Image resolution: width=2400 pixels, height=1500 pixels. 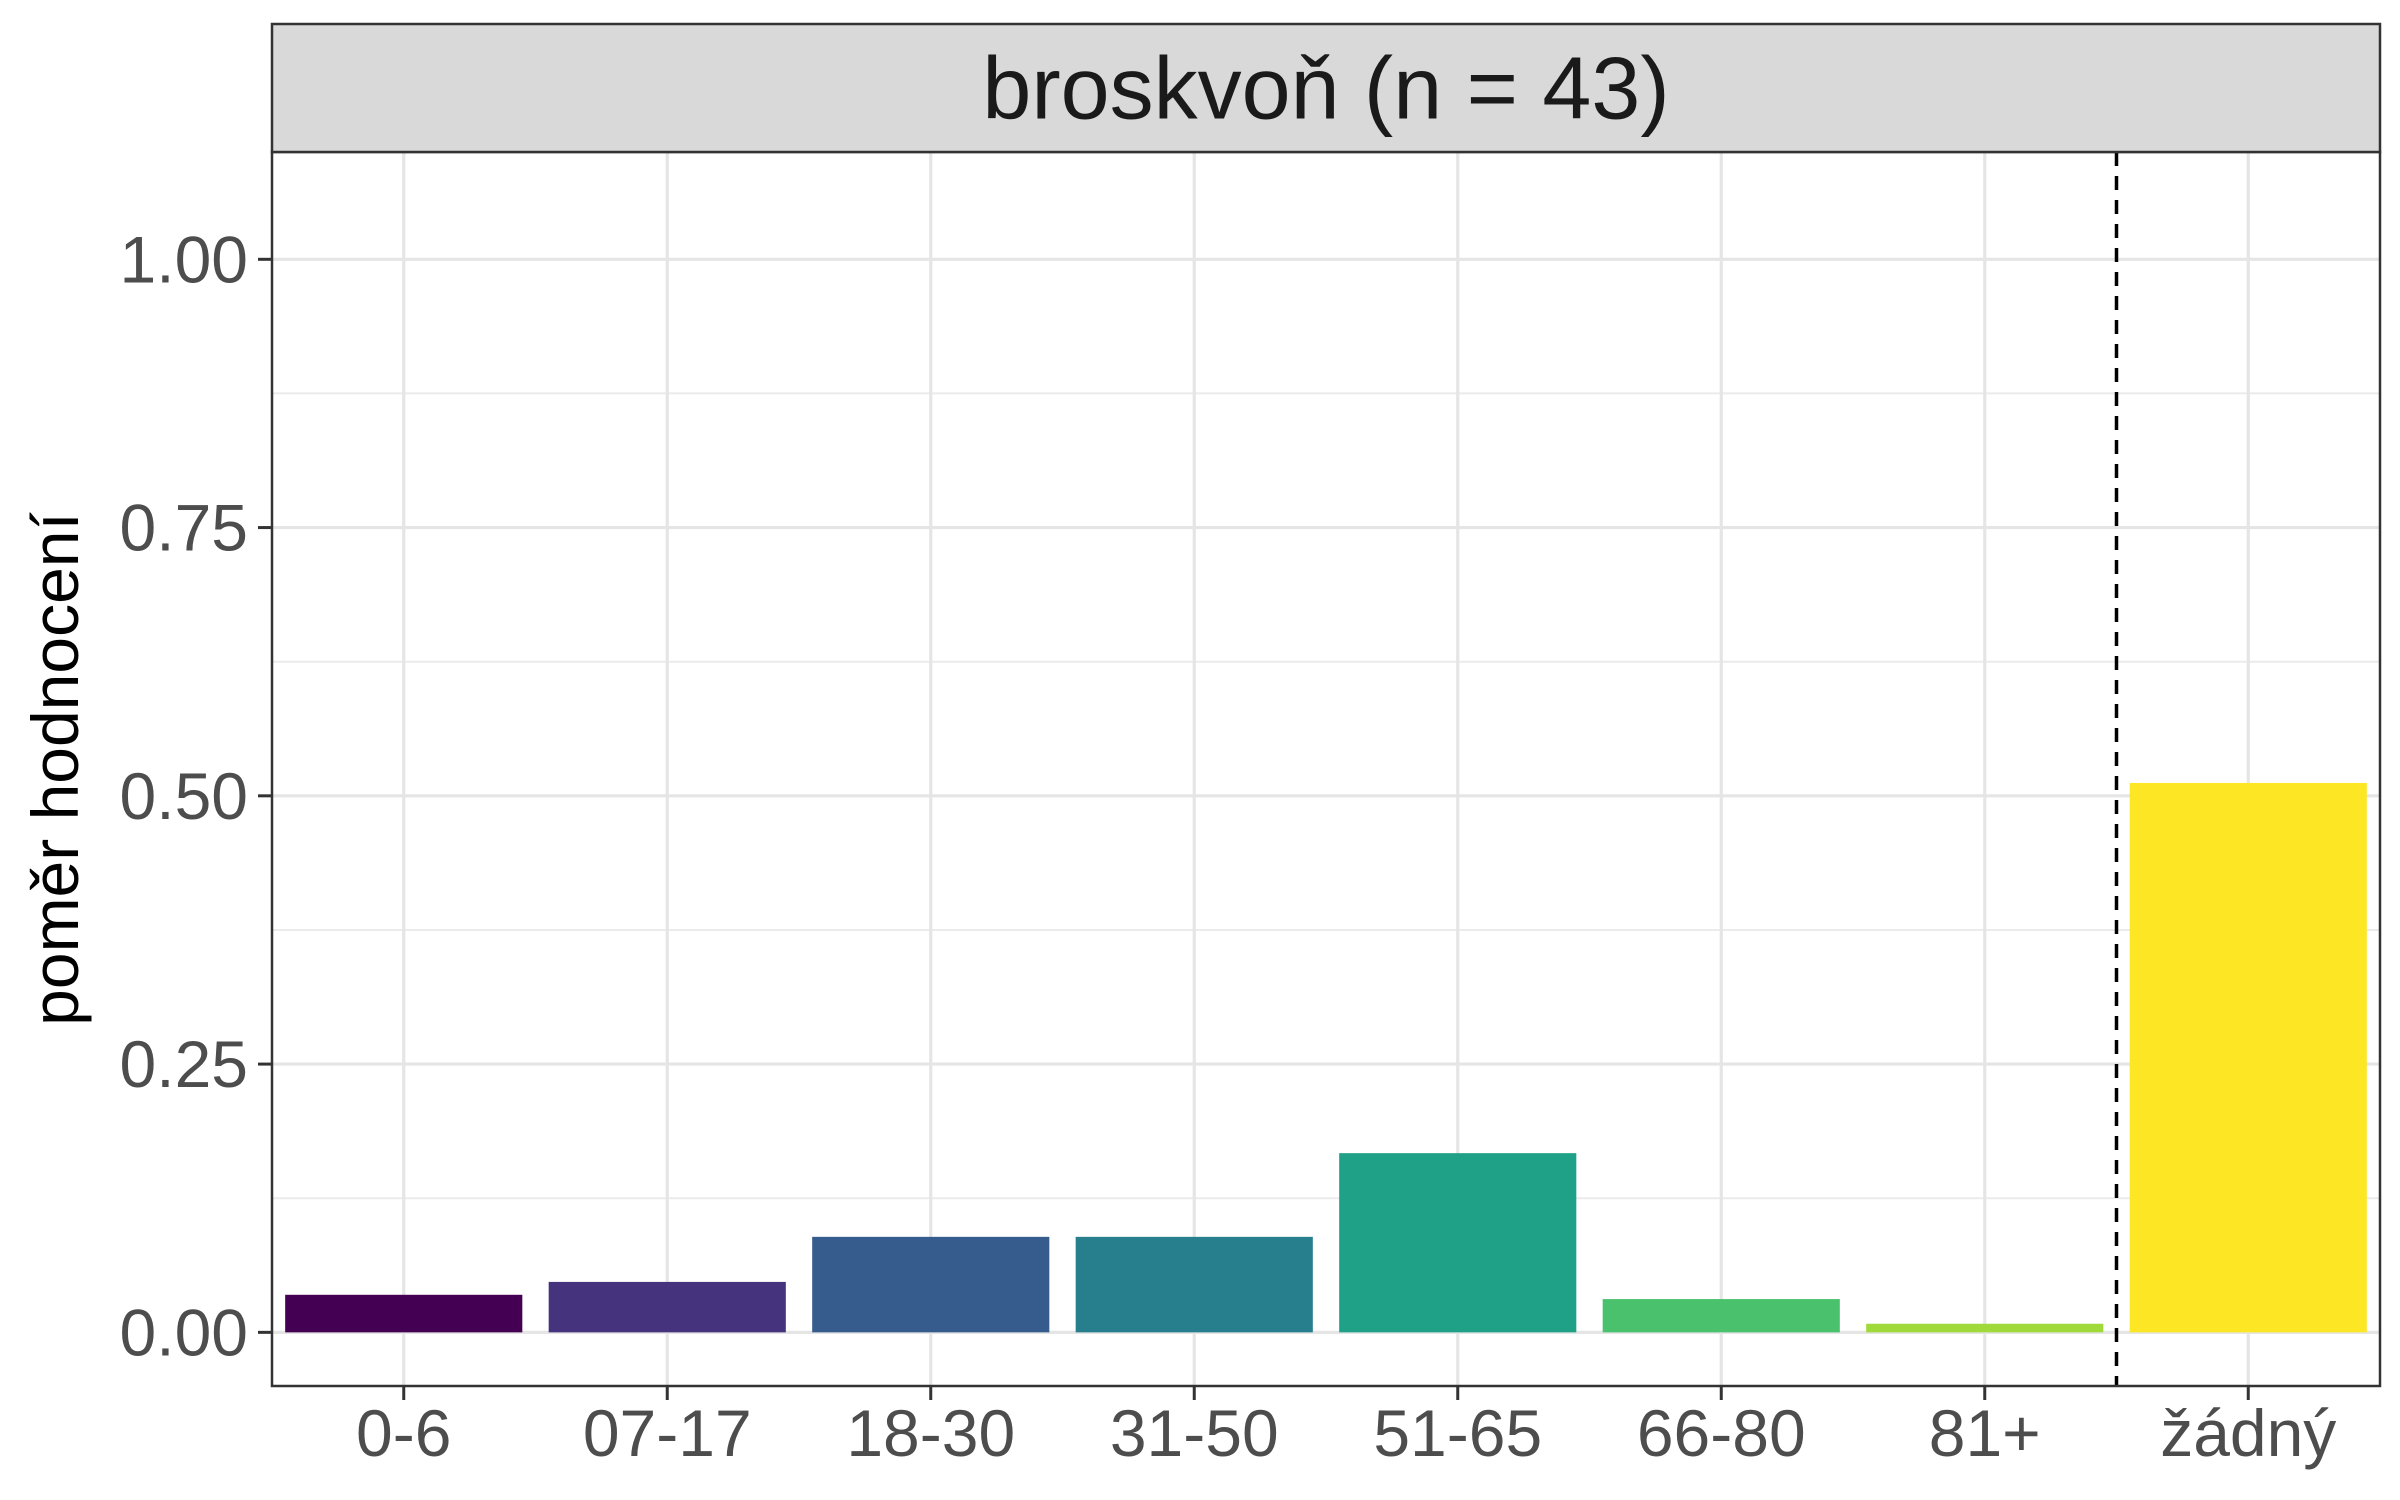 What do you see at coordinates (1346, 1428) in the screenshot?
I see `x-axis: 0-6 07-17 18-30 31-50 51-65 66-80 81+ žádný` at bounding box center [1346, 1428].